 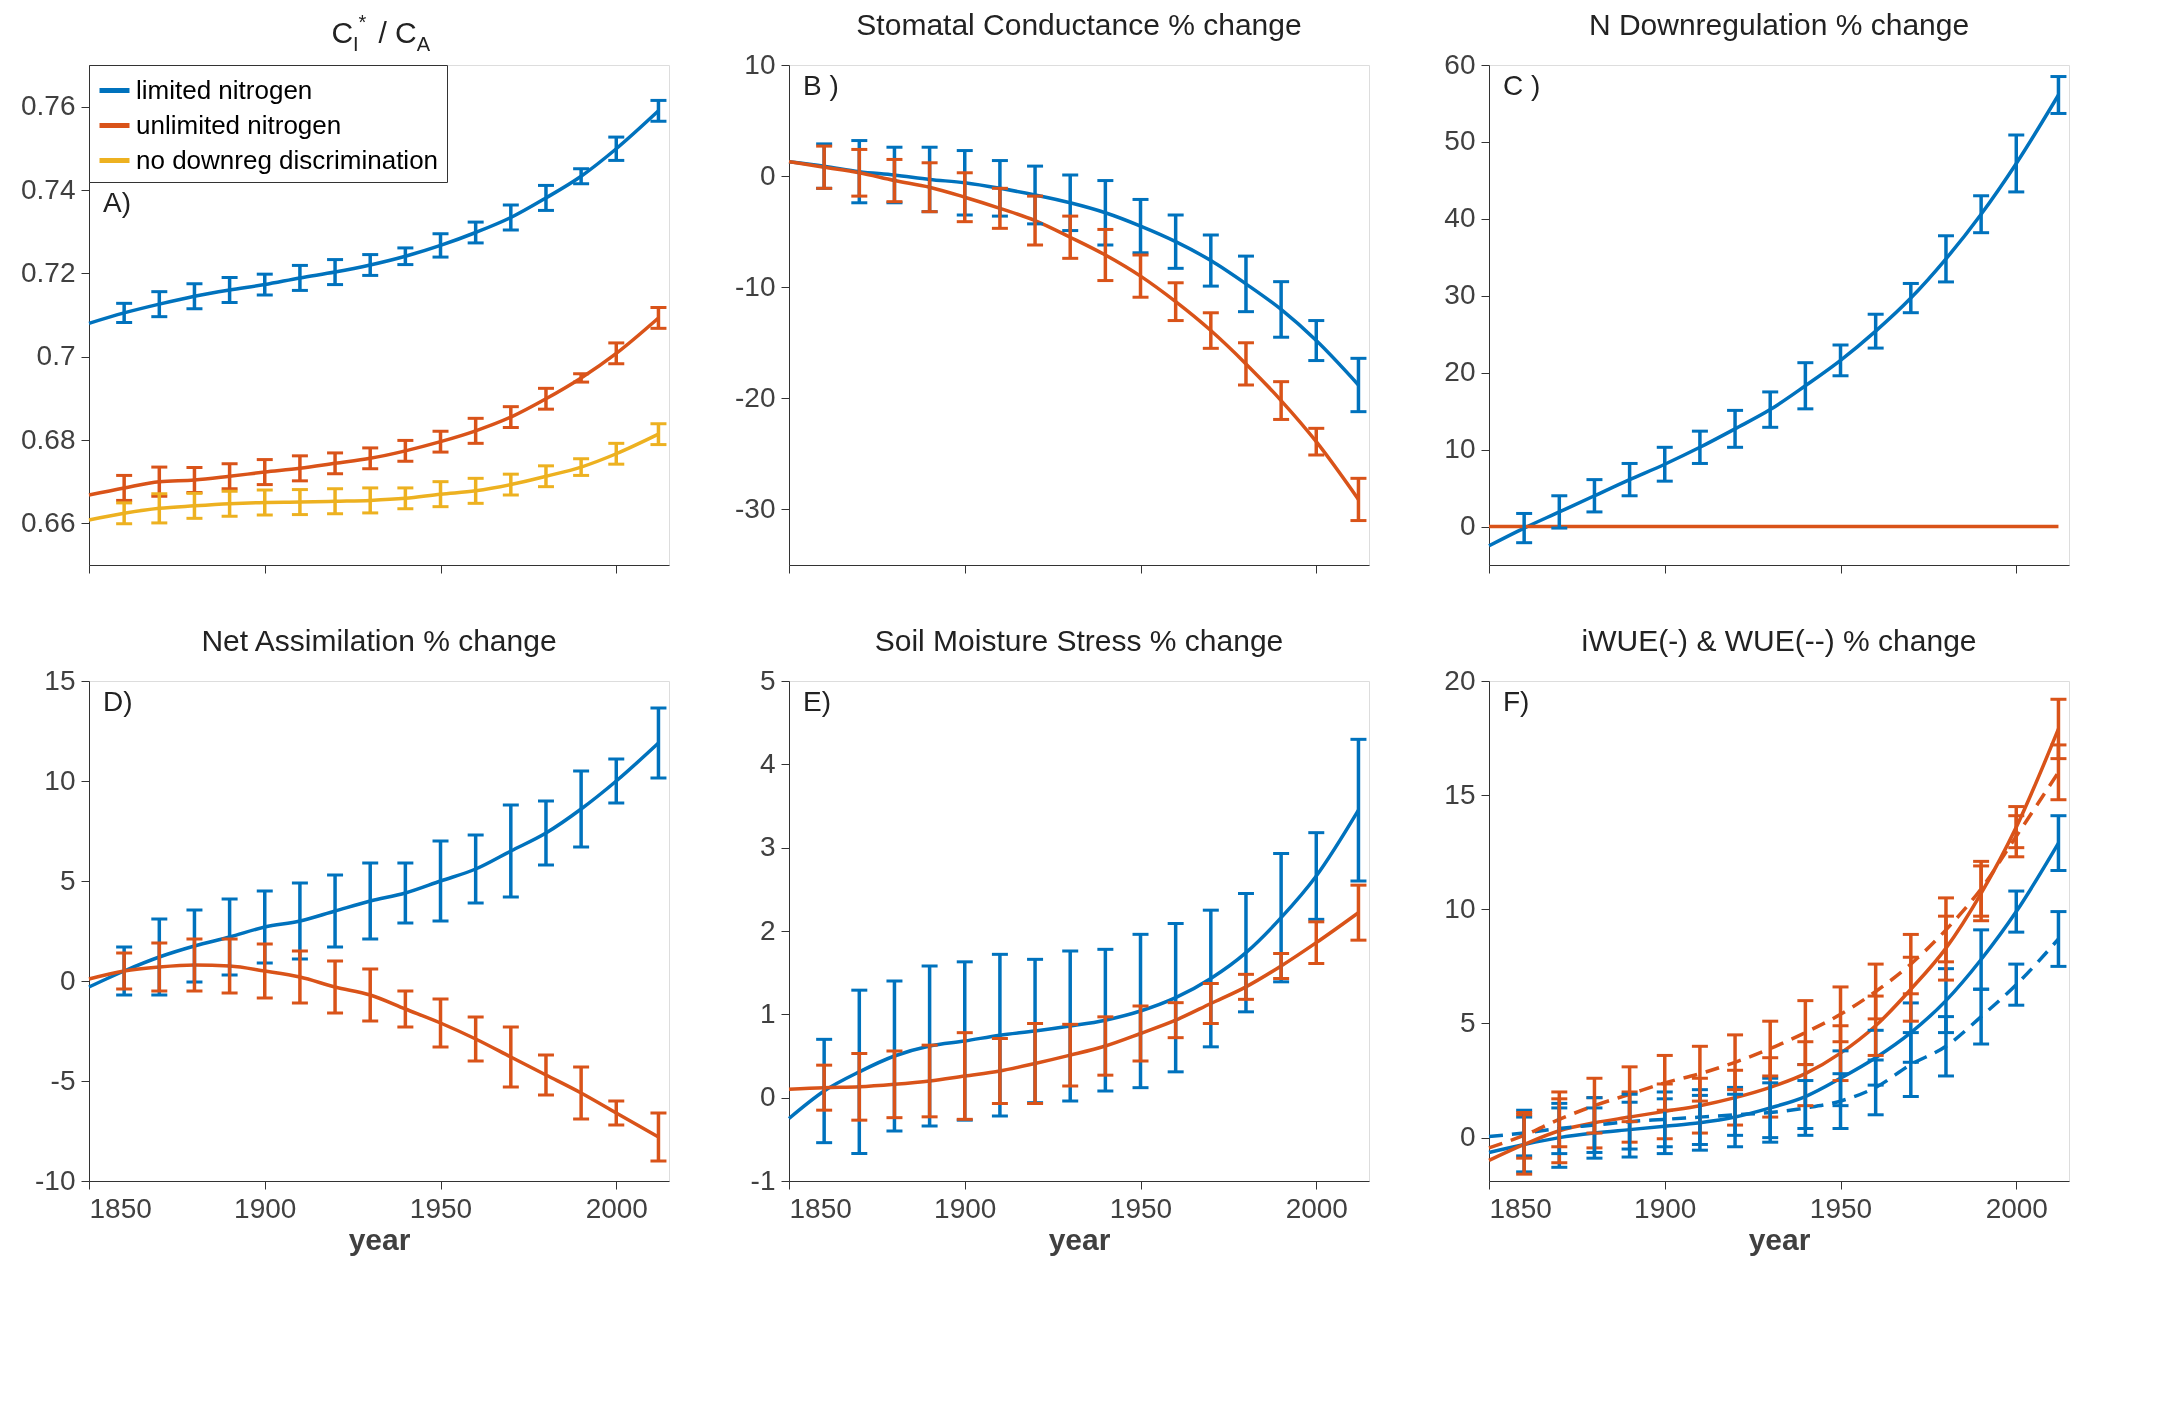 What do you see at coordinates (56, 356) in the screenshot?
I see `y-tick-label: 0.7` at bounding box center [56, 356].